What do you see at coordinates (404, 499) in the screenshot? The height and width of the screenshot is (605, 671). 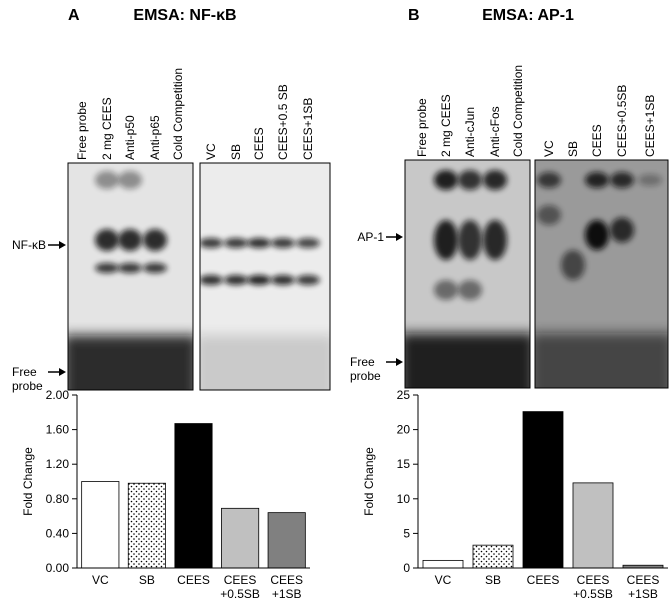 I see `y-tick-label: 10` at bounding box center [404, 499].